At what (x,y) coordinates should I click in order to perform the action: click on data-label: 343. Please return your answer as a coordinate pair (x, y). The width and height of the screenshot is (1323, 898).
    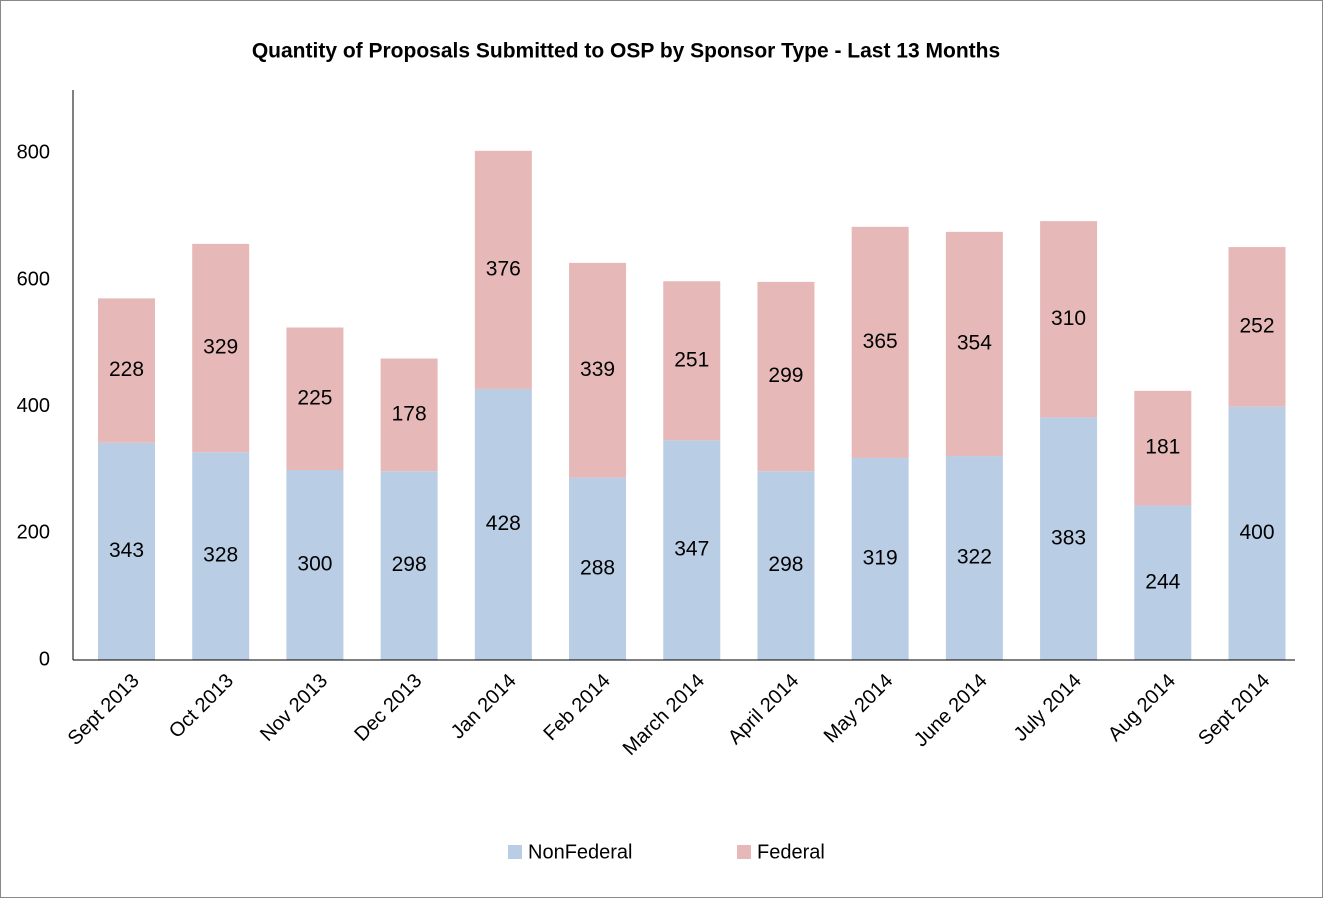
    Looking at the image, I should click on (126, 550).